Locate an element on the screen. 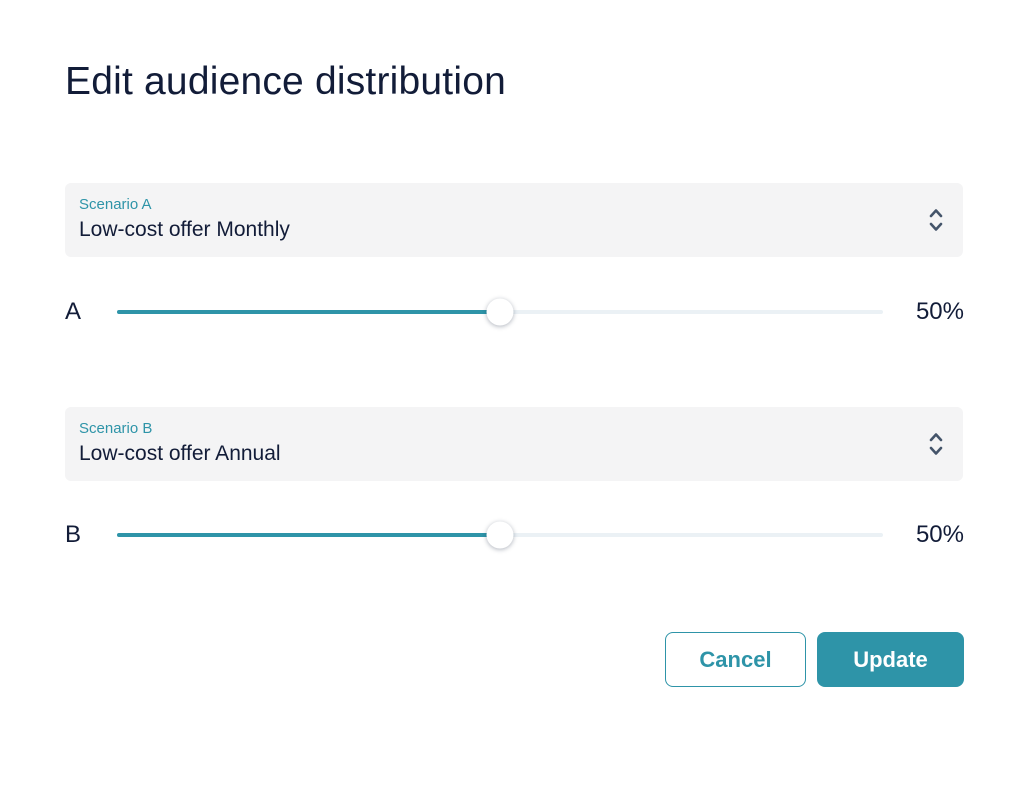 The width and height of the screenshot is (1036, 788). scenario-a-selected-value: Low-cost offer Monthly is located at coordinates (184, 229).